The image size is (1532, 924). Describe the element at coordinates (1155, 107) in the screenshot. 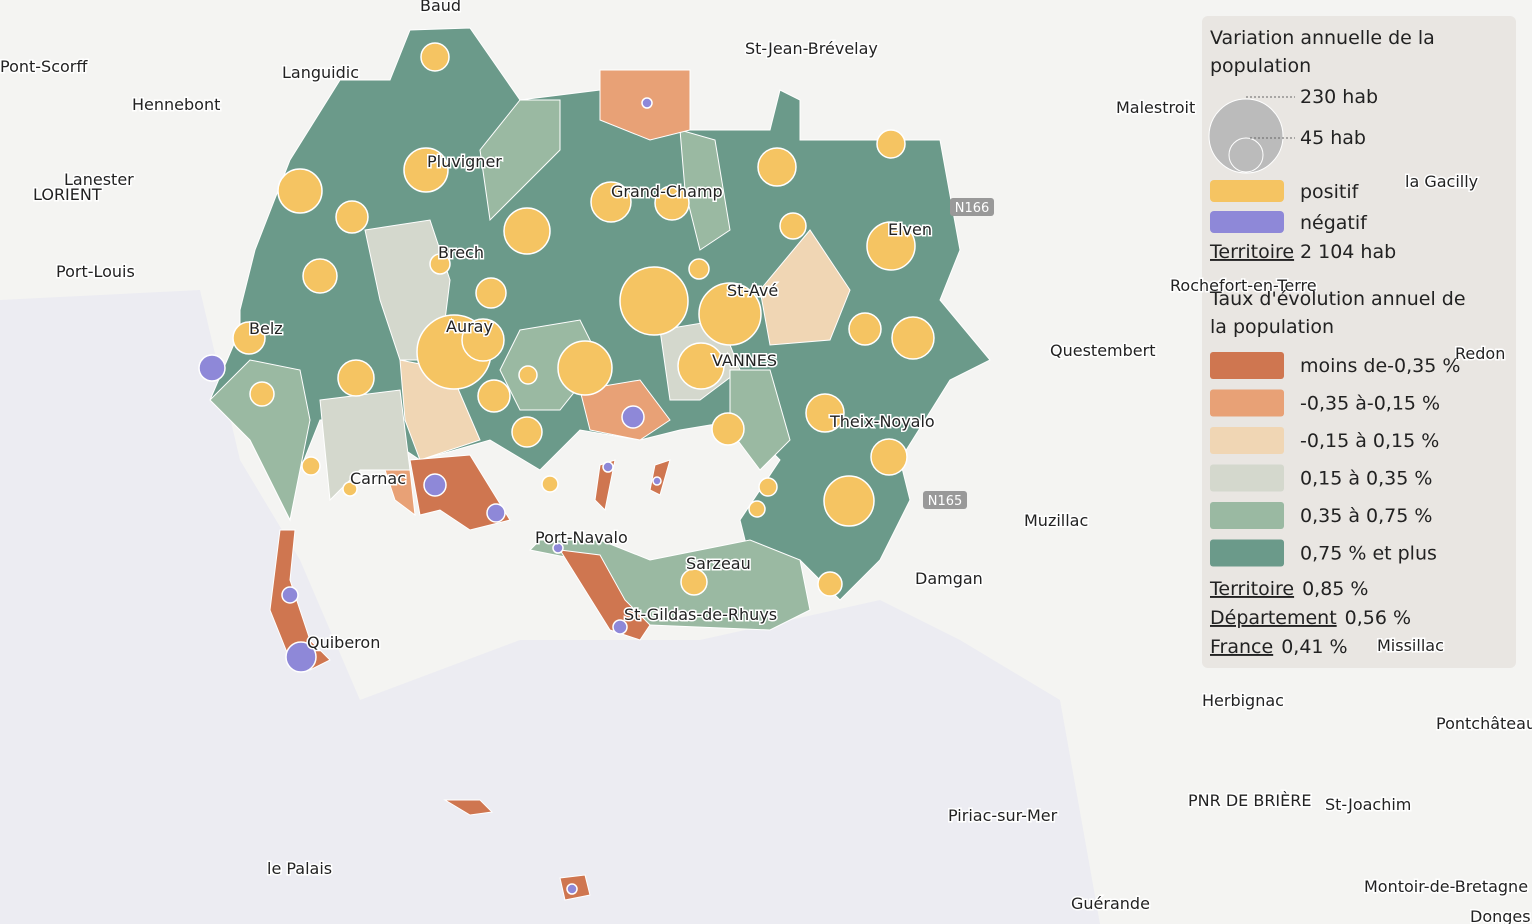

I see `place-label: Malestroit` at that location.